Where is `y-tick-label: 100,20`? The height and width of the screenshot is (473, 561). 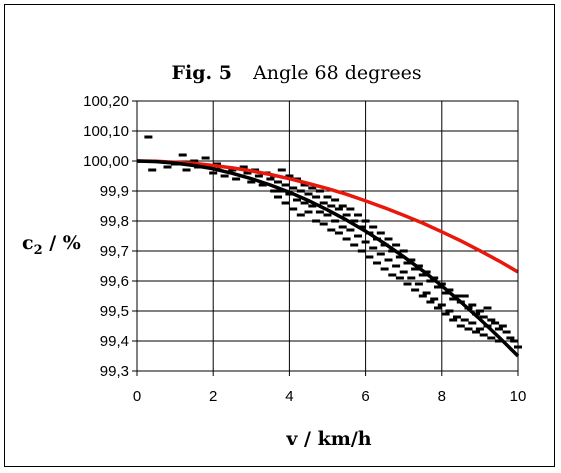
y-tick-label: 100,20 is located at coordinates (106, 101).